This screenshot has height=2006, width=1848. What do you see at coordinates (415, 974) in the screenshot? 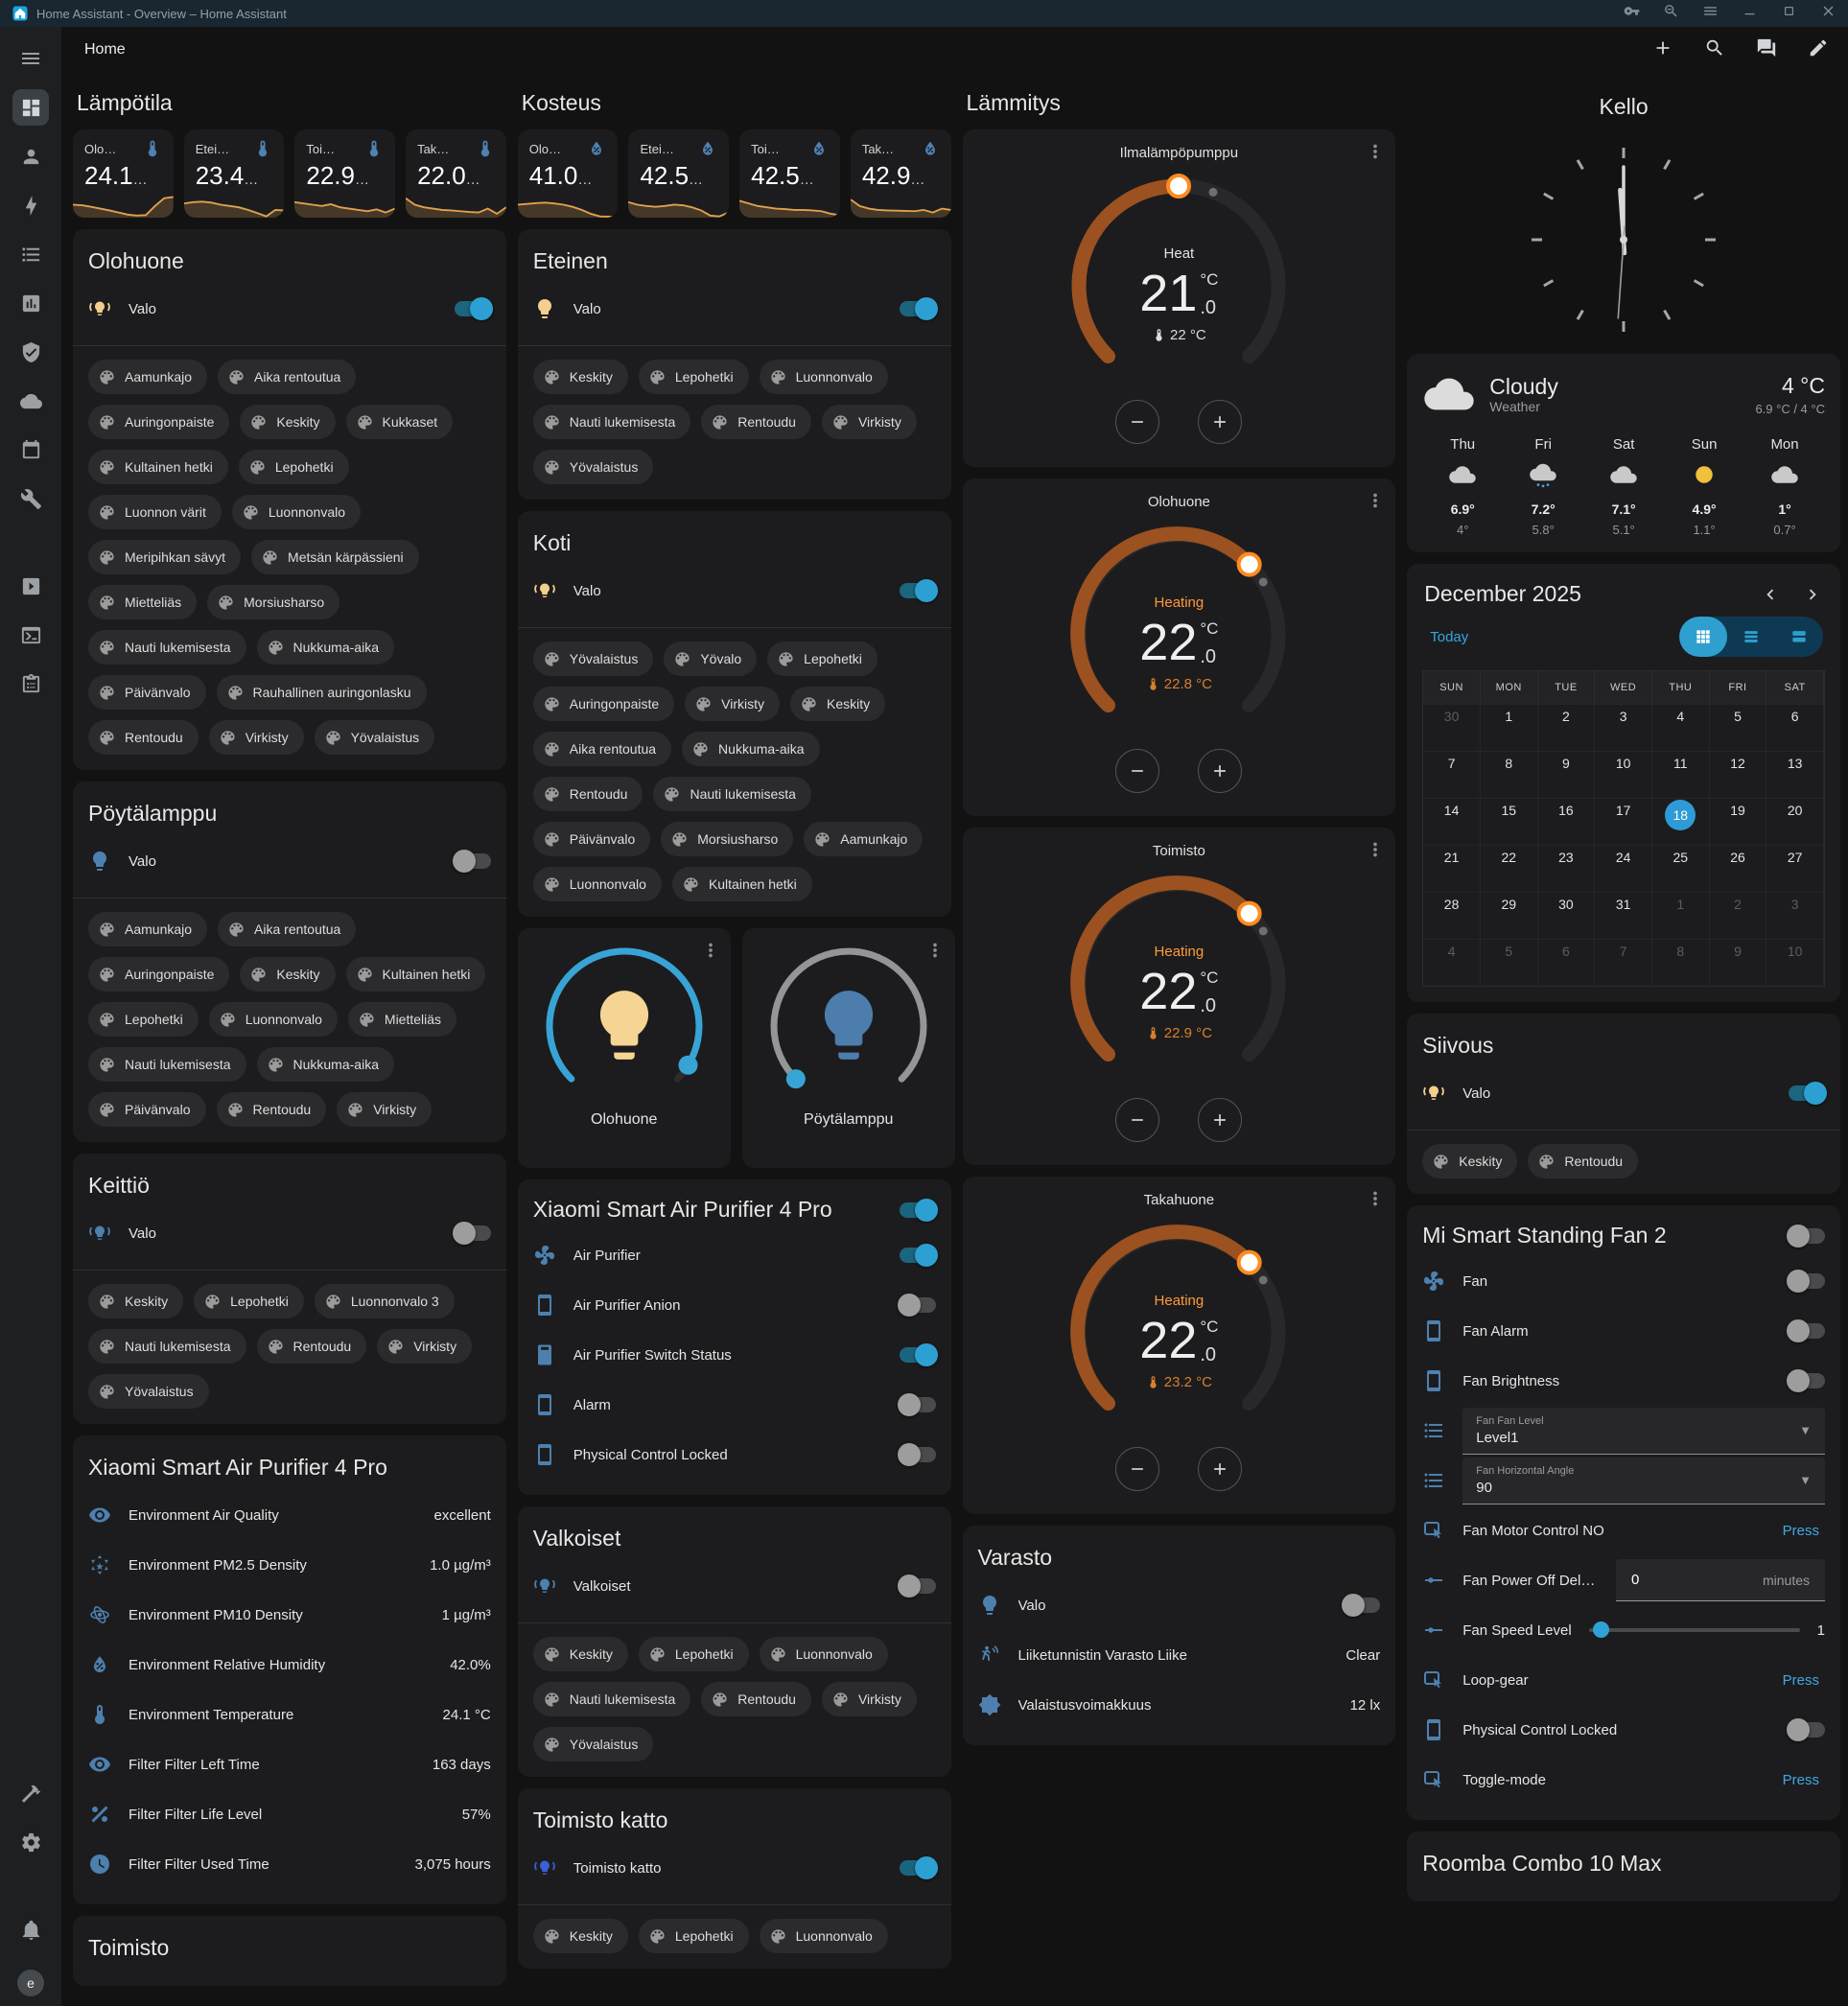
I see `scene-chip: Kultainen hetki` at bounding box center [415, 974].